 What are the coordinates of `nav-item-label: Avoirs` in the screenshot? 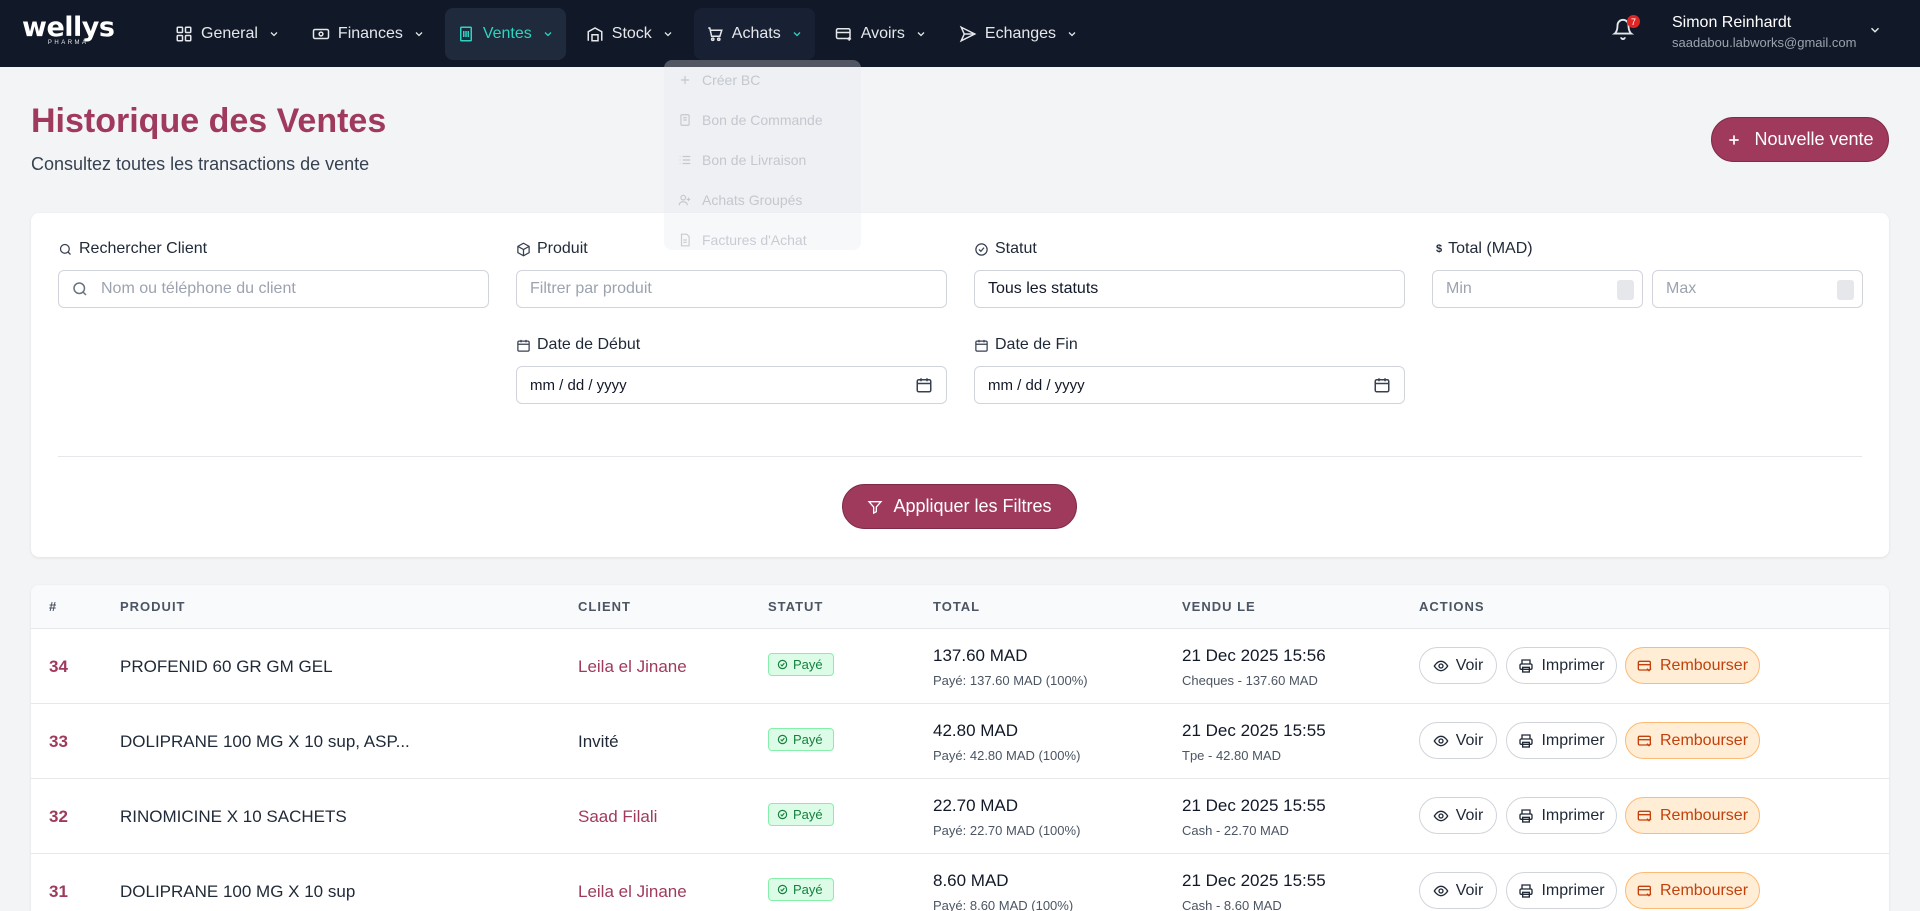 It's located at (882, 33).